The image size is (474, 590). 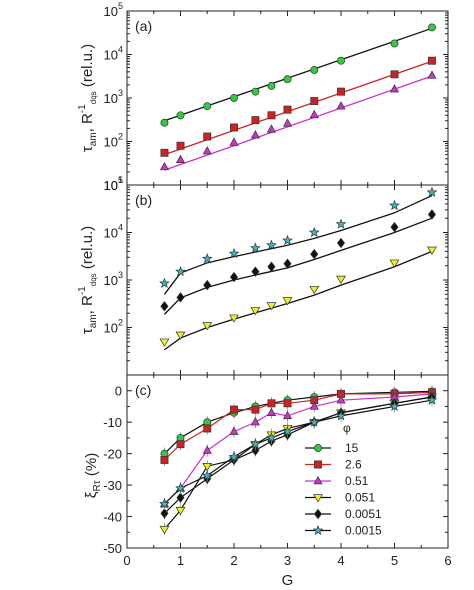 I want to click on panel-label: (c), so click(x=143, y=390).